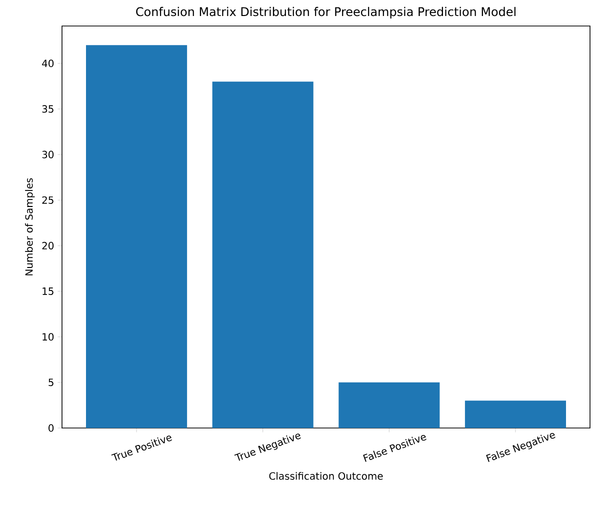  I want to click on y-tick-label: 5, so click(51, 382).